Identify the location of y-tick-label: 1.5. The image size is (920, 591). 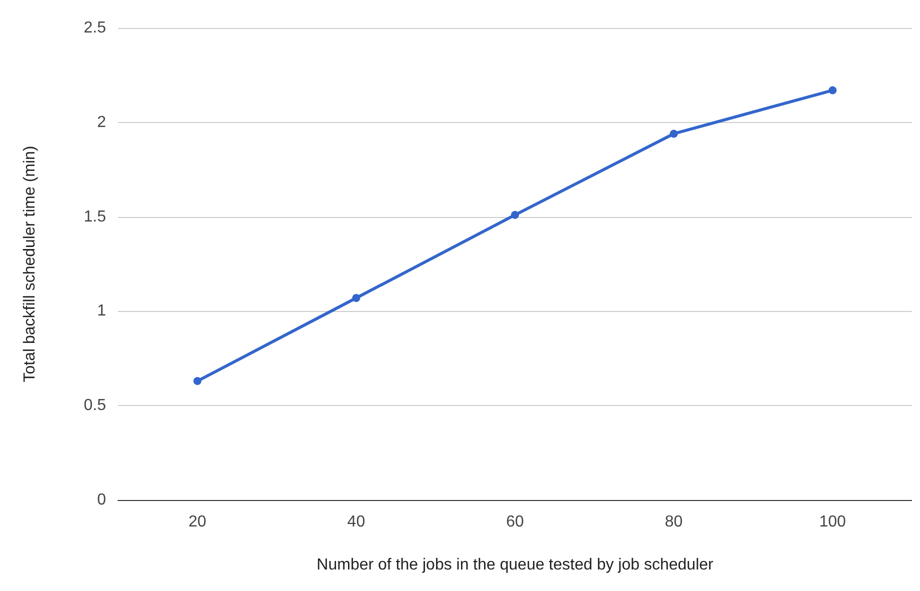
(95, 217).